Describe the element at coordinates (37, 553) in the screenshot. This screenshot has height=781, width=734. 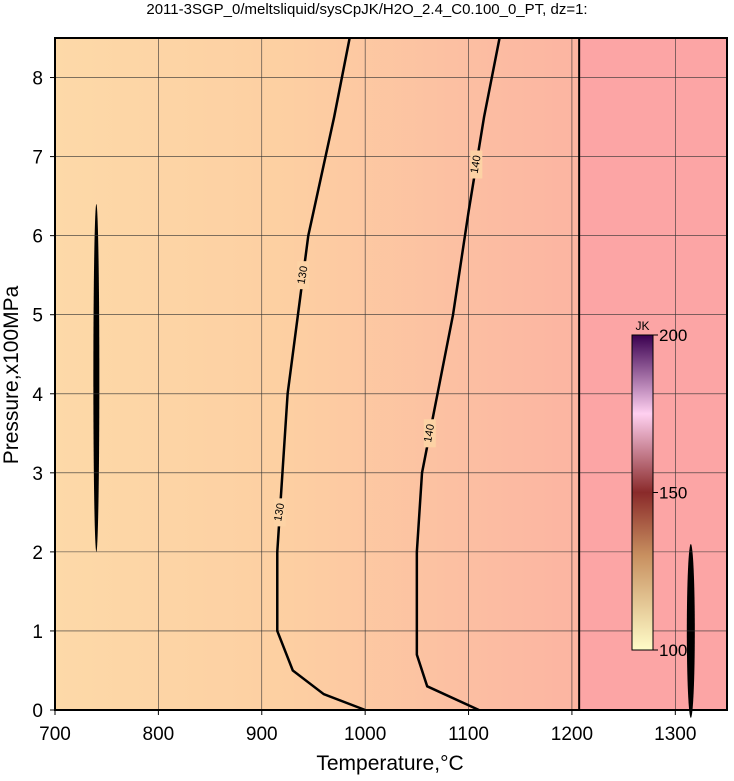
I see `y-tick-label: 2` at that location.